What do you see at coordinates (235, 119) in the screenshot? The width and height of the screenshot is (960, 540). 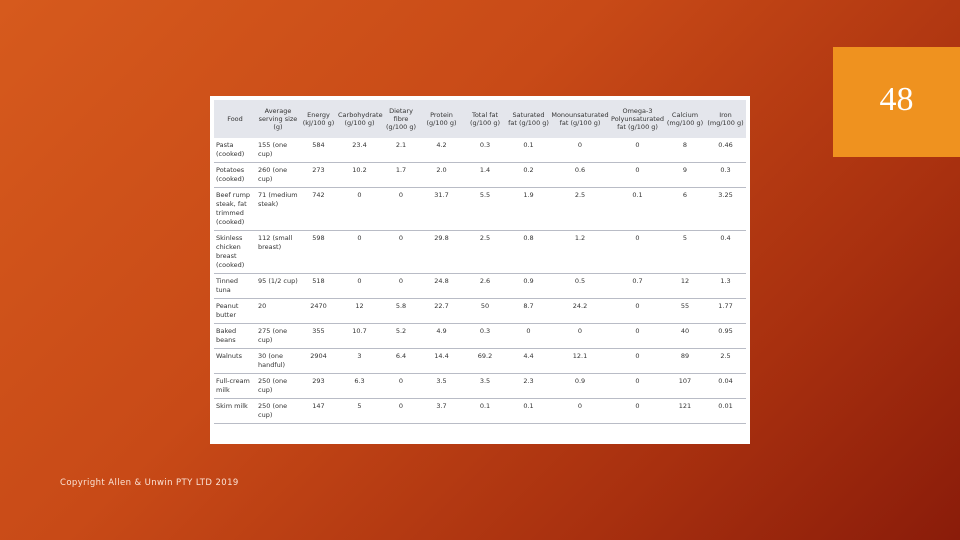 I see `header-cell: Food` at bounding box center [235, 119].